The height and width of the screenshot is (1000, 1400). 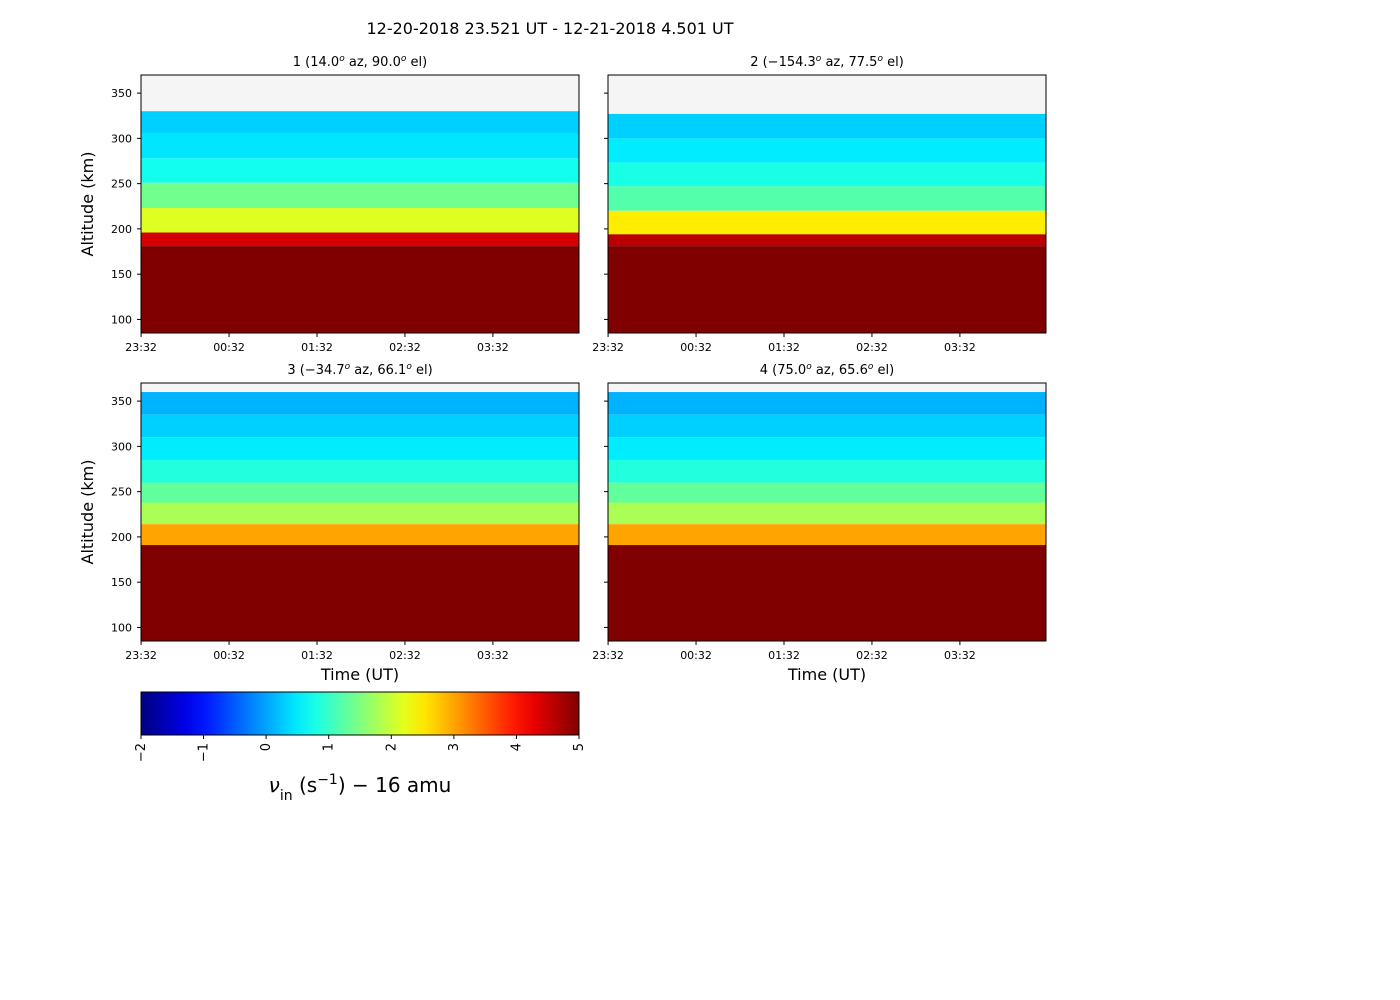 What do you see at coordinates (360, 747) in the screenshot?
I see `colorbar: −2 −1 0 1 2 3 4 5 νin (s−1) − 16 amu` at bounding box center [360, 747].